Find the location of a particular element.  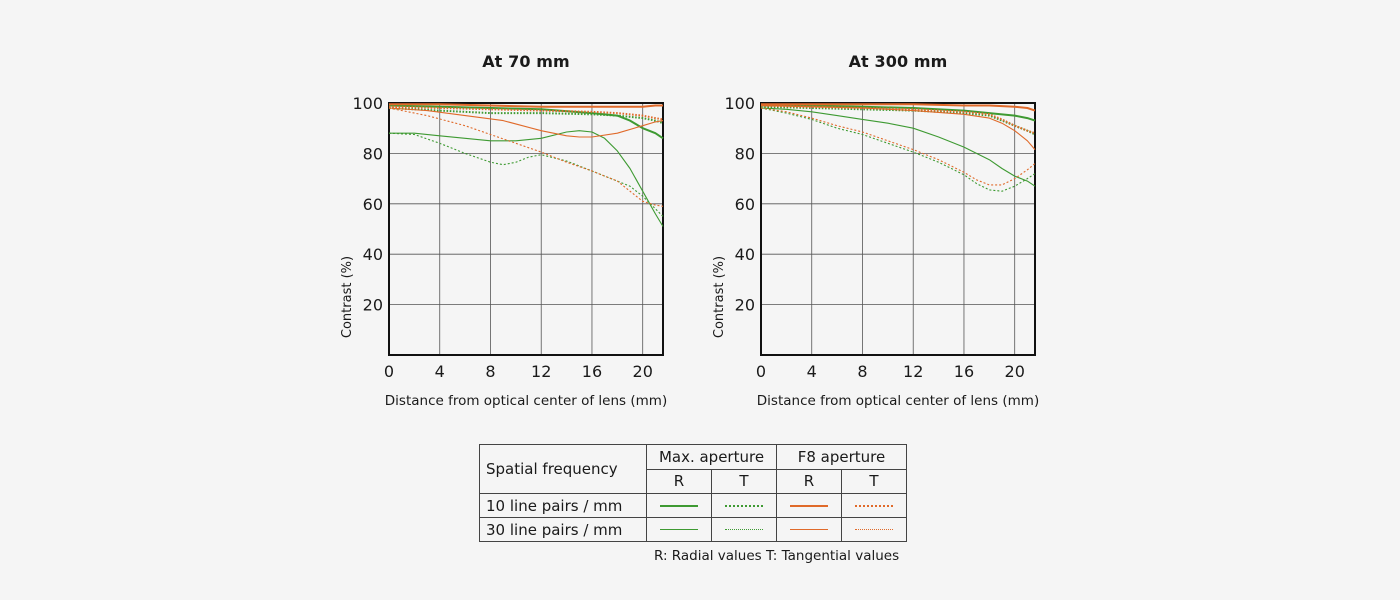

series-line-max-t-10lp is located at coordinates (526, 116).